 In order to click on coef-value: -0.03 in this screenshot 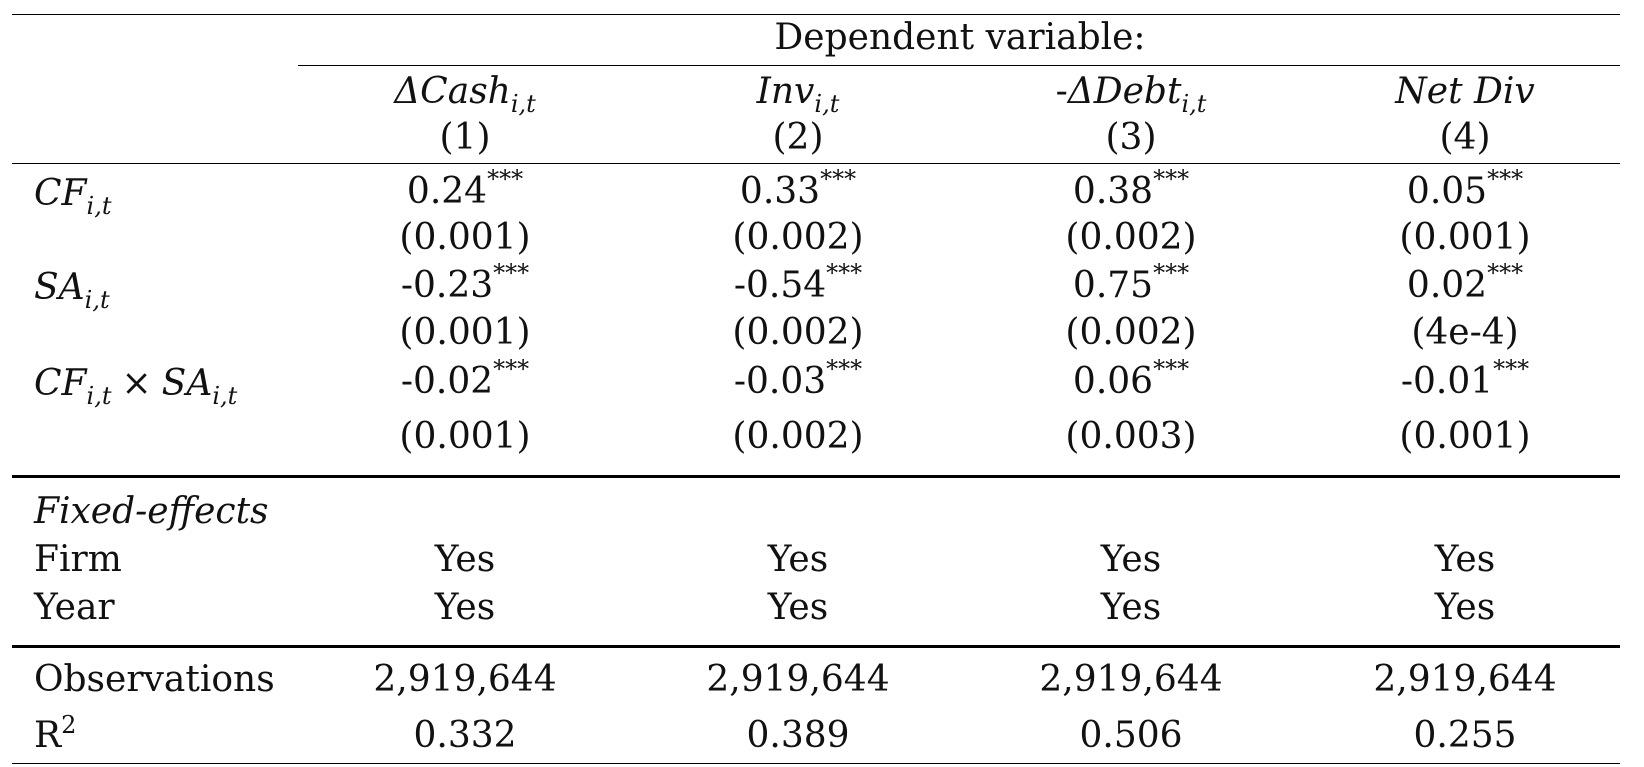, I will do `click(780, 381)`.